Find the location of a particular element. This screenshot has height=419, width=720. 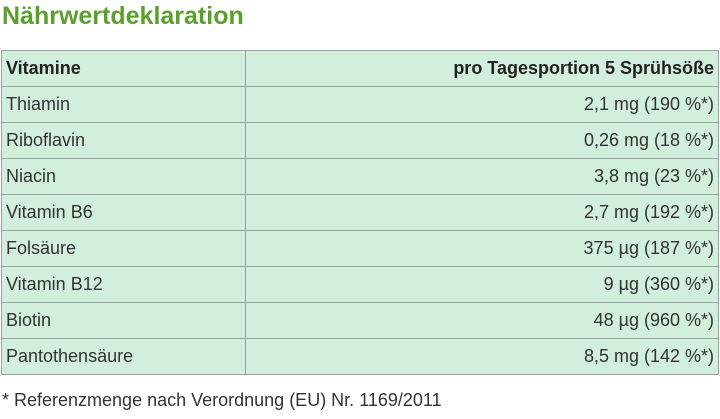

table-row: Vitamin B6 2,7 mg (192 %*) is located at coordinates (360, 212).